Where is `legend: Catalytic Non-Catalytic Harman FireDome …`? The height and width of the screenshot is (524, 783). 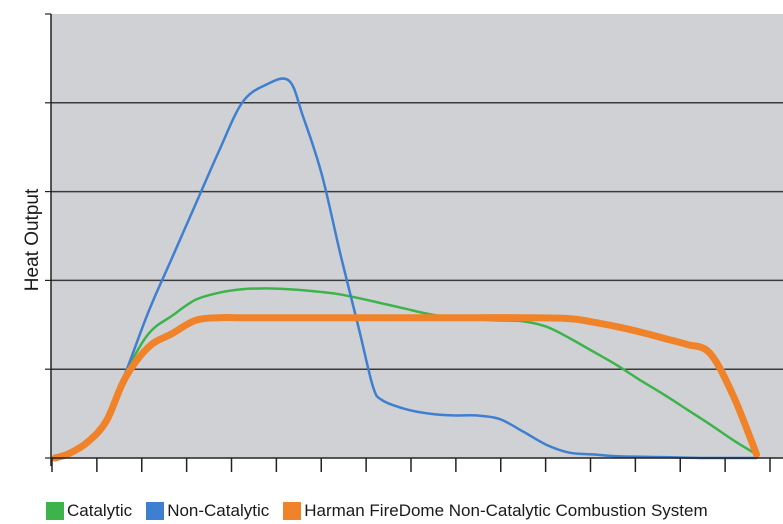 legend: Catalytic Non-Catalytic Harman FireDome … is located at coordinates (377, 511).